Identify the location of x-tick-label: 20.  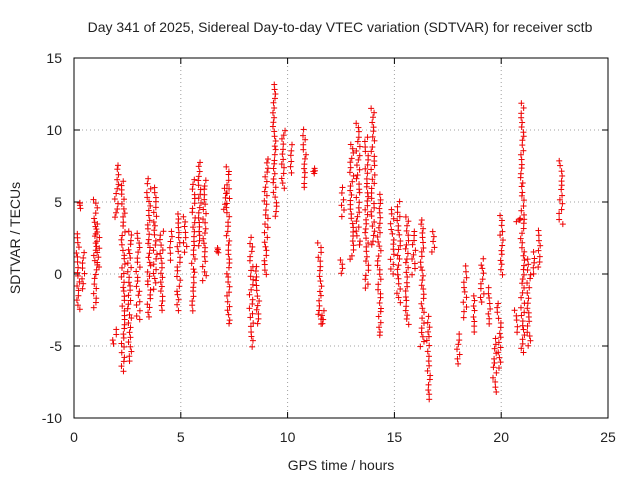
(501, 437).